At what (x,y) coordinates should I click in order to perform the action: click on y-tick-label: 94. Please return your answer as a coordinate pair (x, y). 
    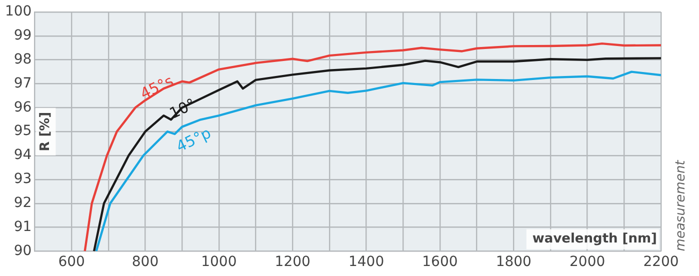
    Looking at the image, I should click on (23, 155).